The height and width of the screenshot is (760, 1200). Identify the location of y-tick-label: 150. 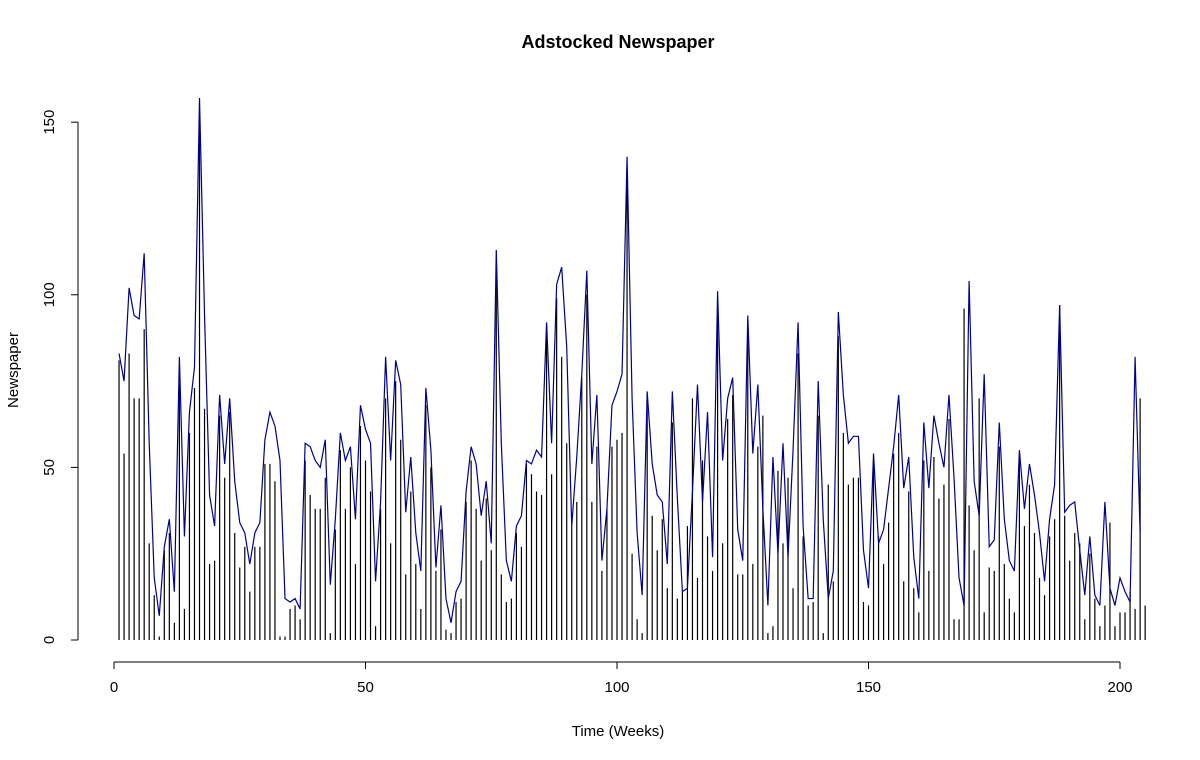
(49, 122).